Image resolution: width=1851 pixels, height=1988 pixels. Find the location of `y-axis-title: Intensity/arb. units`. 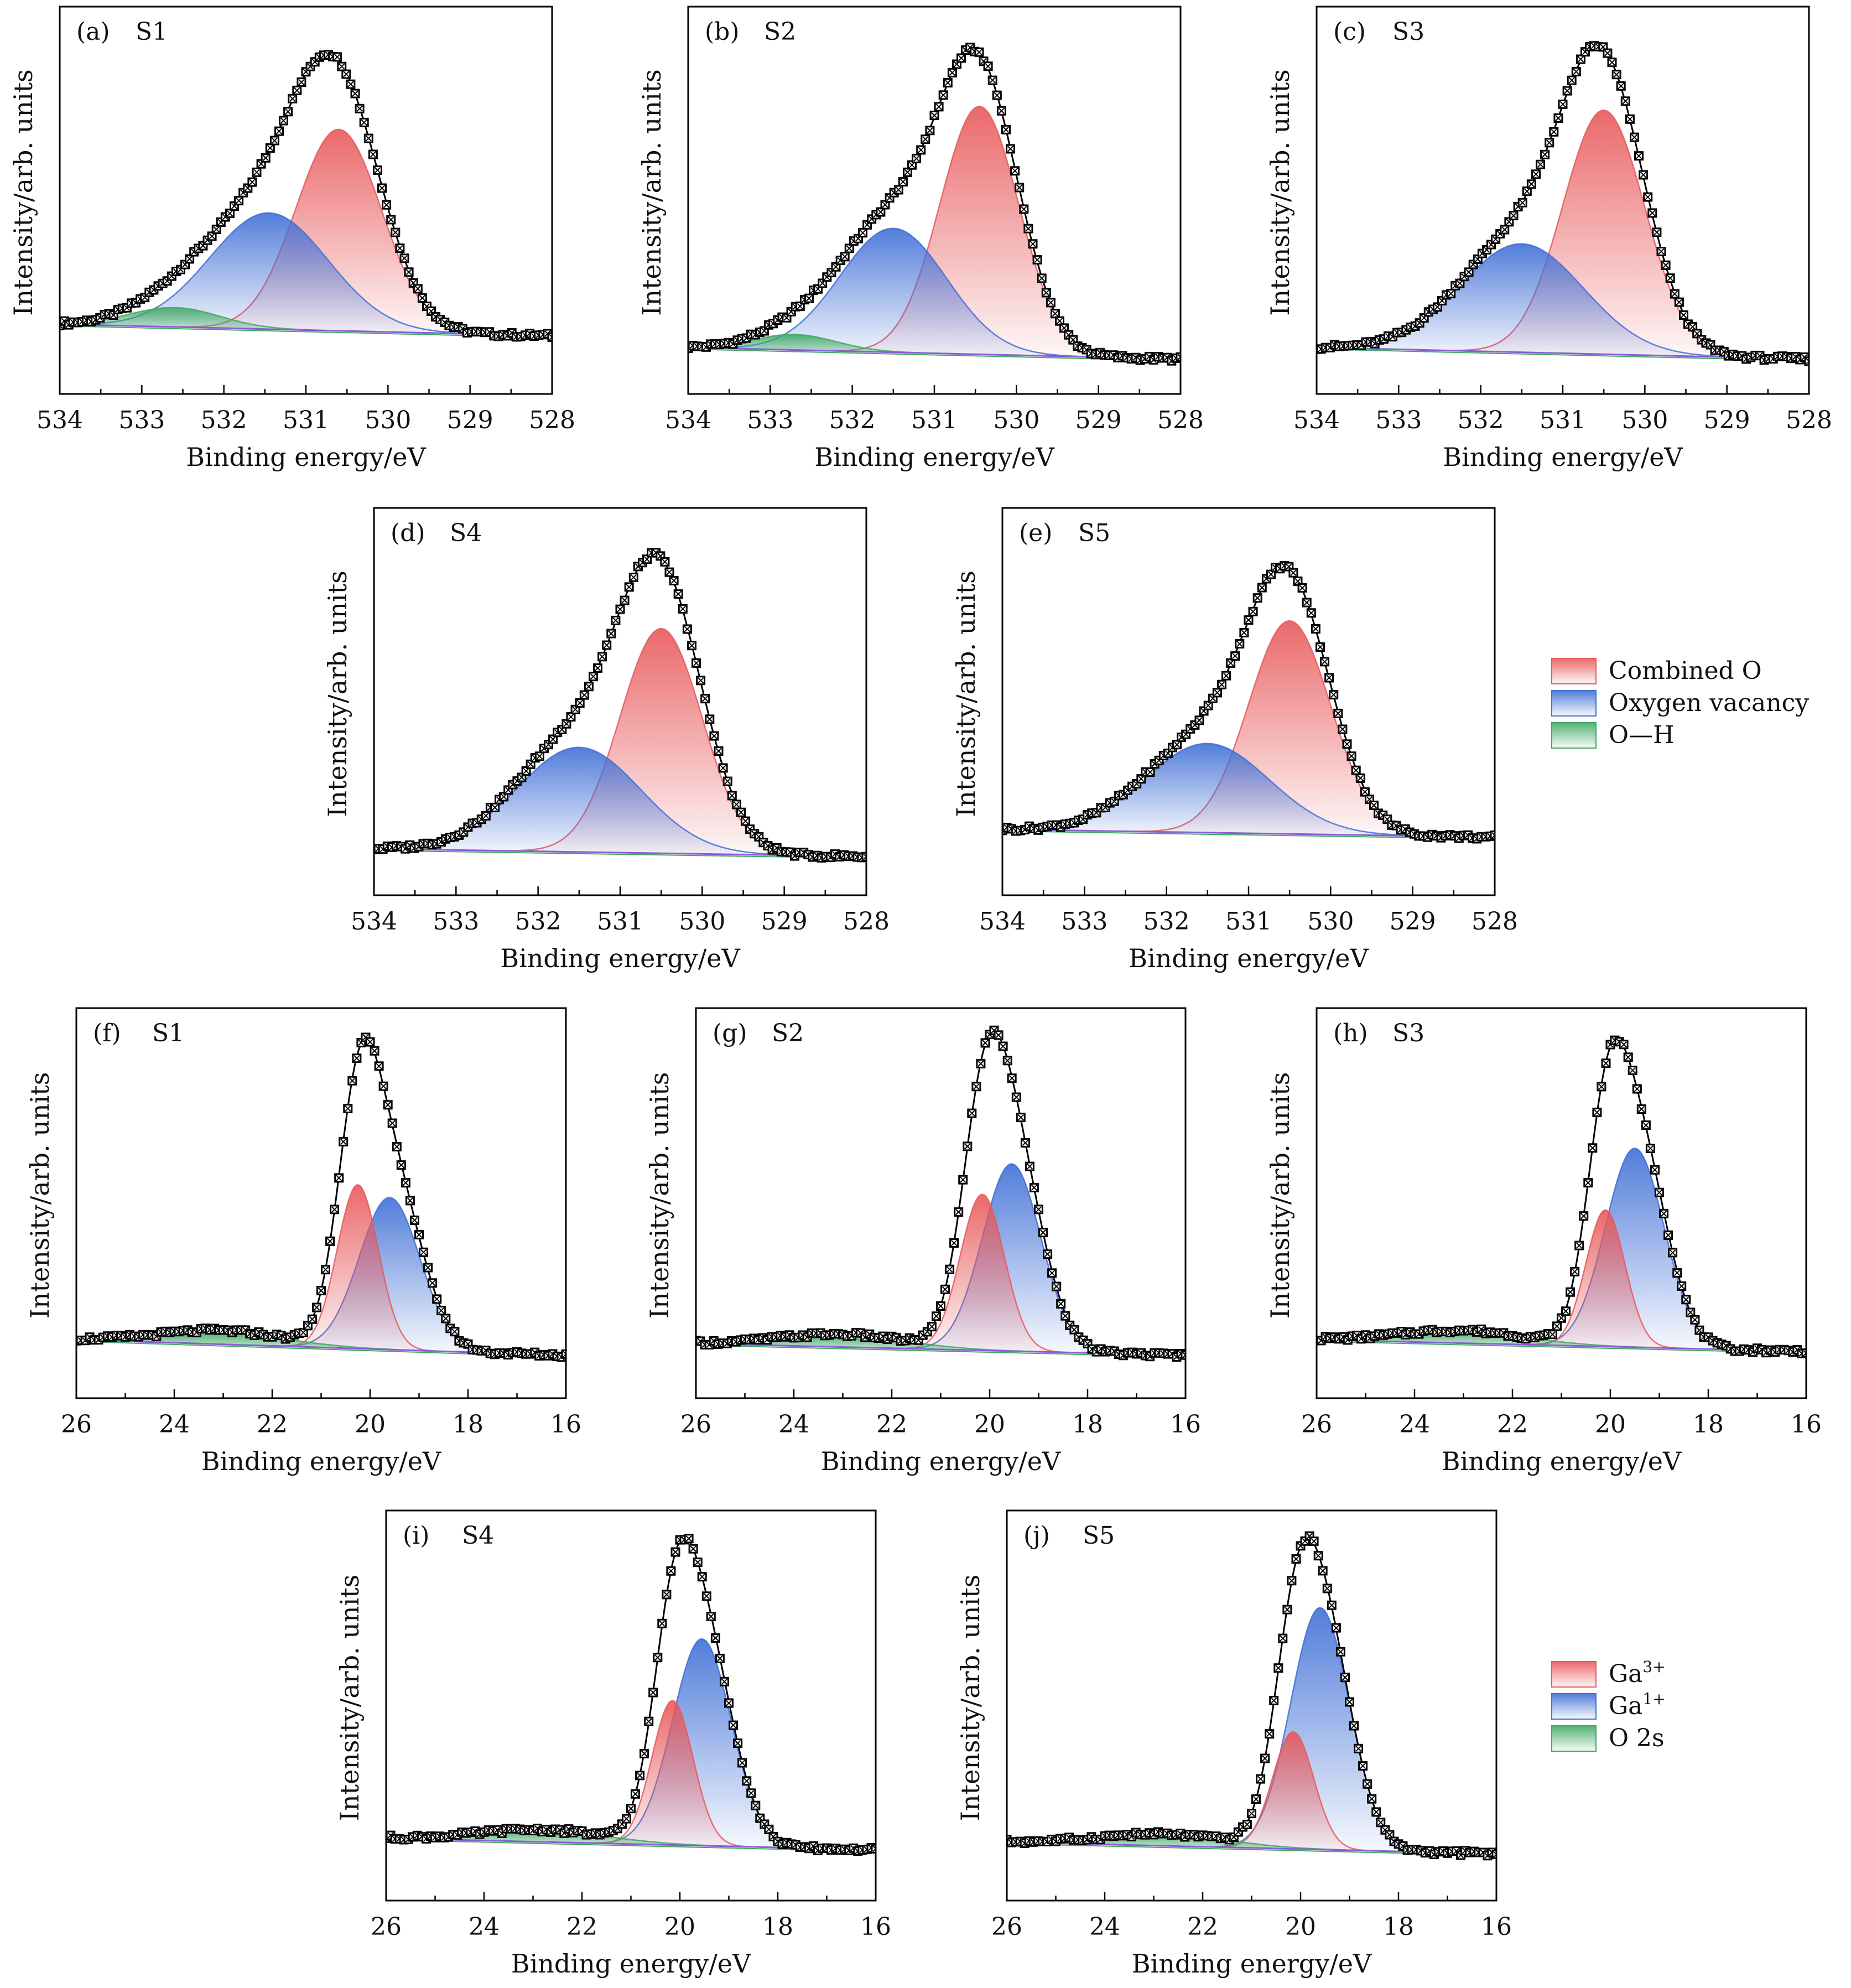

y-axis-title: Intensity/arb. units is located at coordinates (970, 1698).